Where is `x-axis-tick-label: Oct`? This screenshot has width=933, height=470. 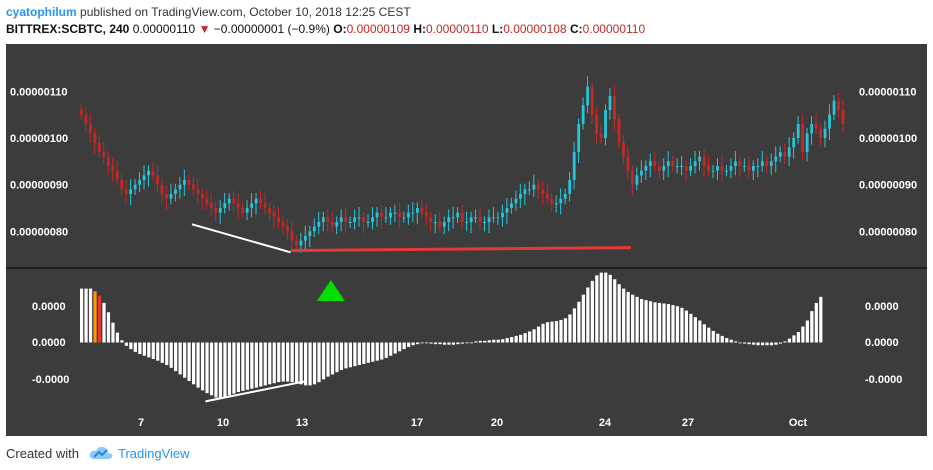
x-axis-tick-label: Oct is located at coordinates (798, 423).